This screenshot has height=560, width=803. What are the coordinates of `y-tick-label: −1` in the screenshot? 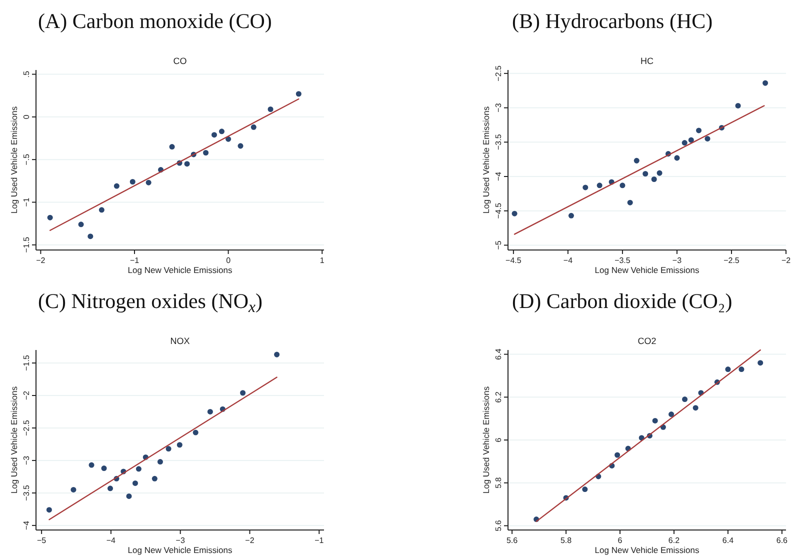 It's located at (26, 202).